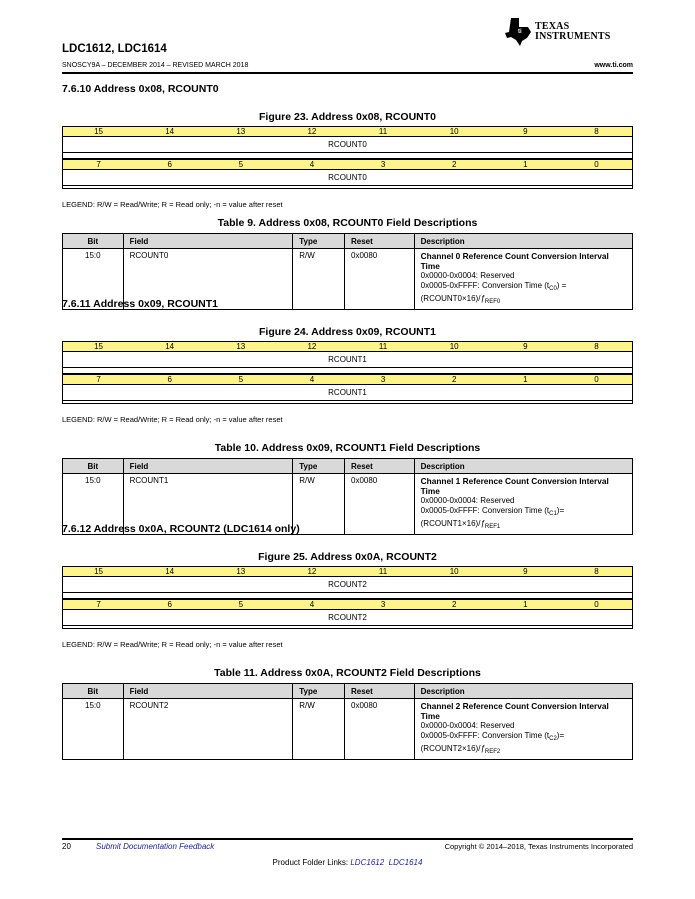 The width and height of the screenshot is (695, 899). What do you see at coordinates (348, 241) in the screenshot?
I see `table-header-row: Bit Field Type Reset Description` at bounding box center [348, 241].